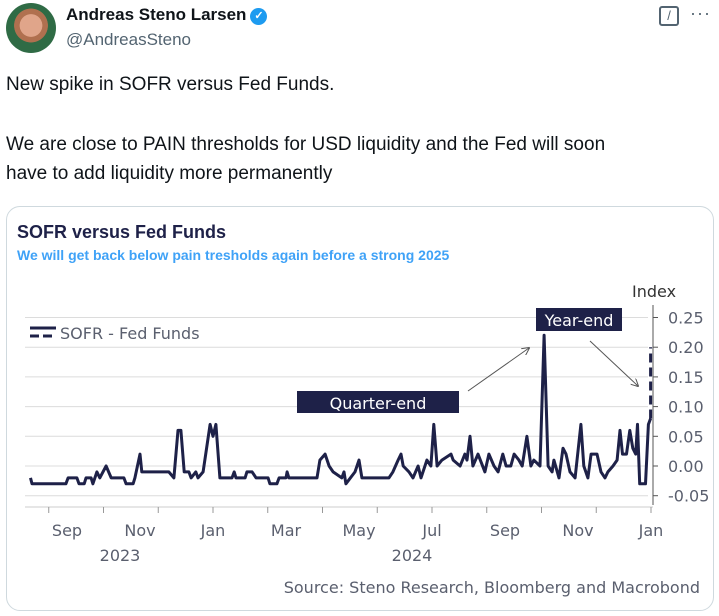 This screenshot has width=719, height=616. What do you see at coordinates (688, 496) in the screenshot?
I see `y-tick-label: -0.05` at bounding box center [688, 496].